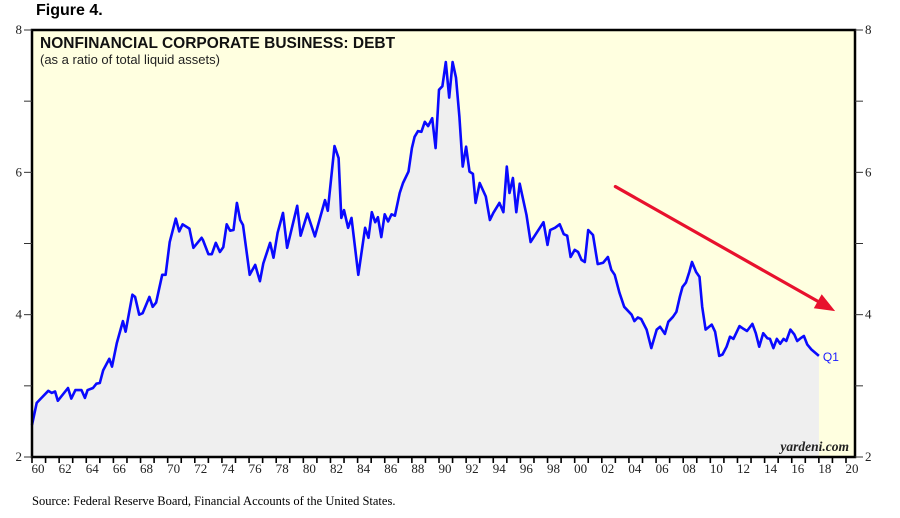 Image resolution: width=900 pixels, height=518 pixels. Describe the element at coordinates (65, 468) in the screenshot. I see `x-tick-label: 62` at that location.